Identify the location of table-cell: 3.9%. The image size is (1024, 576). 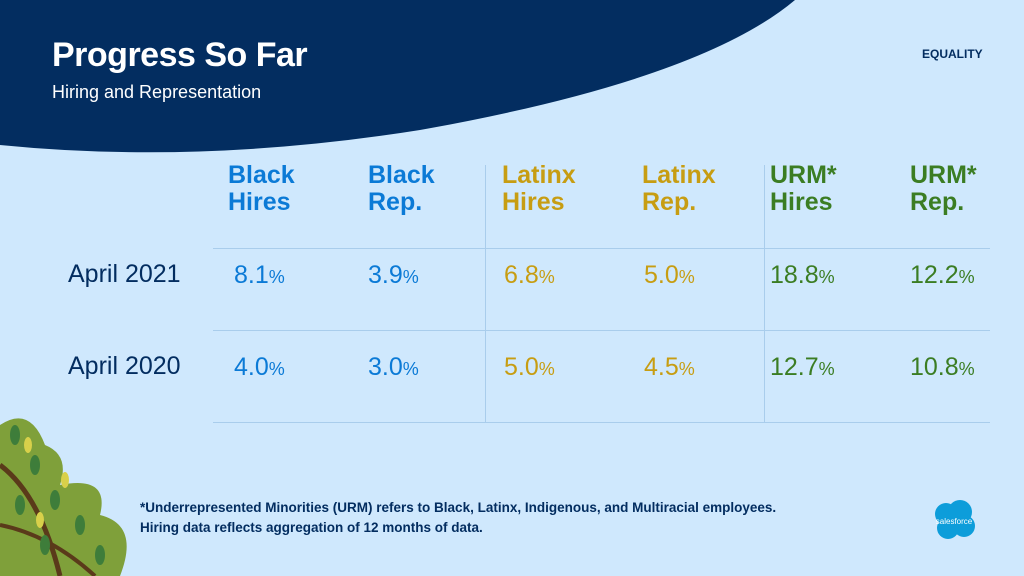
(393, 275).